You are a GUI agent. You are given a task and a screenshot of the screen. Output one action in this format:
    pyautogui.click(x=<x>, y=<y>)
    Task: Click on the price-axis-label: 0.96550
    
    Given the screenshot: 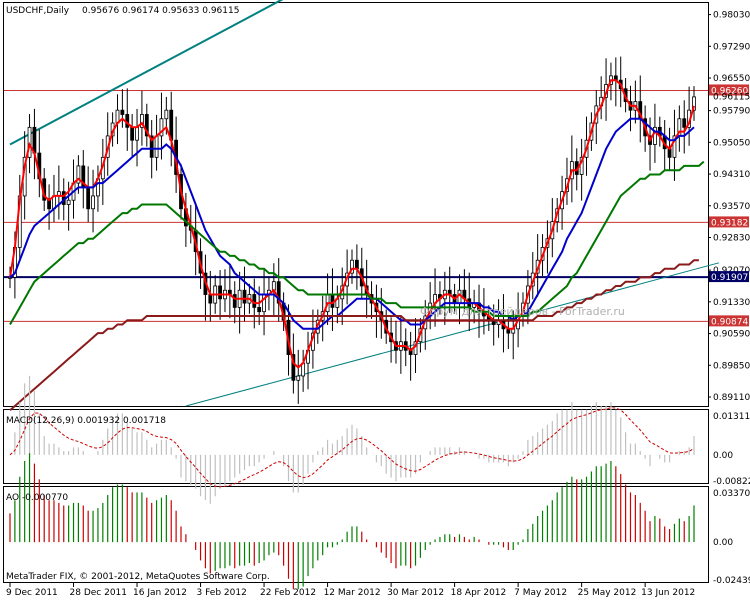 What is the action you would take?
    pyautogui.click(x=731, y=79)
    